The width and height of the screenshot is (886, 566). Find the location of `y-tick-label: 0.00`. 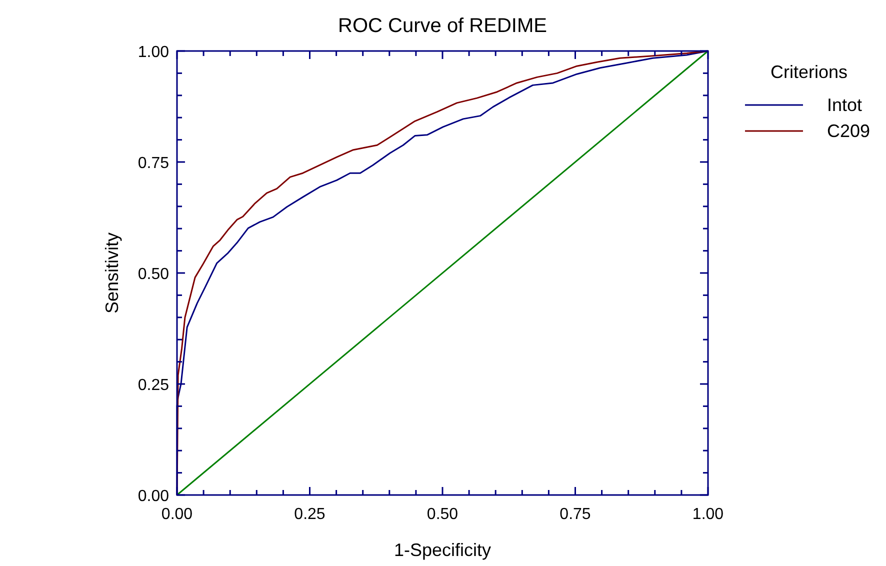

y-tick-label: 0.00 is located at coordinates (154, 496).